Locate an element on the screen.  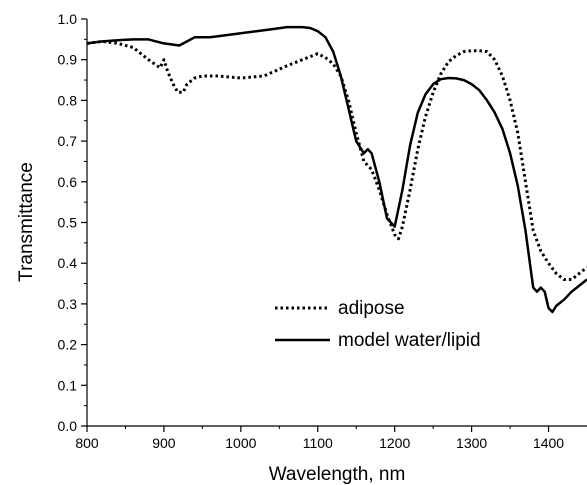
legend-label-adipose: adipose is located at coordinates (371, 308).